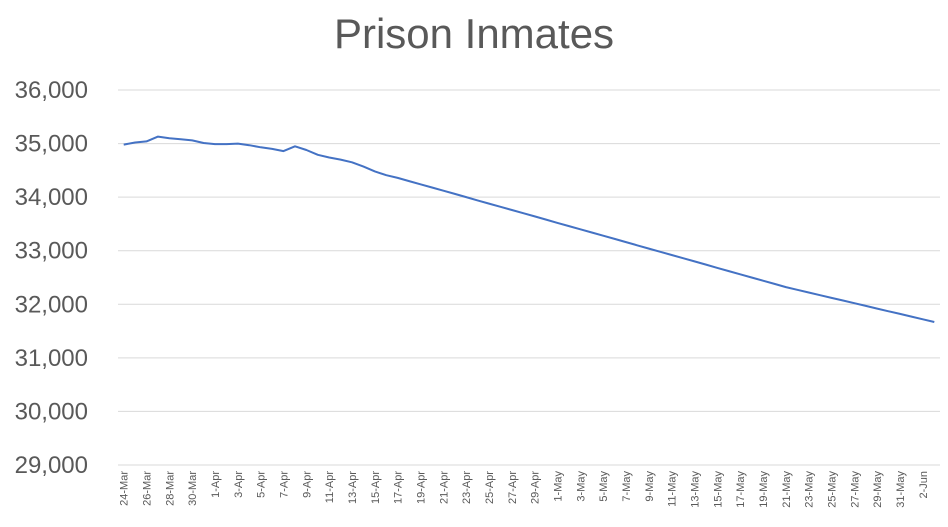 The height and width of the screenshot is (527, 948). What do you see at coordinates (422, 487) in the screenshot?
I see `x-tick-label: 19-Apr` at bounding box center [422, 487].